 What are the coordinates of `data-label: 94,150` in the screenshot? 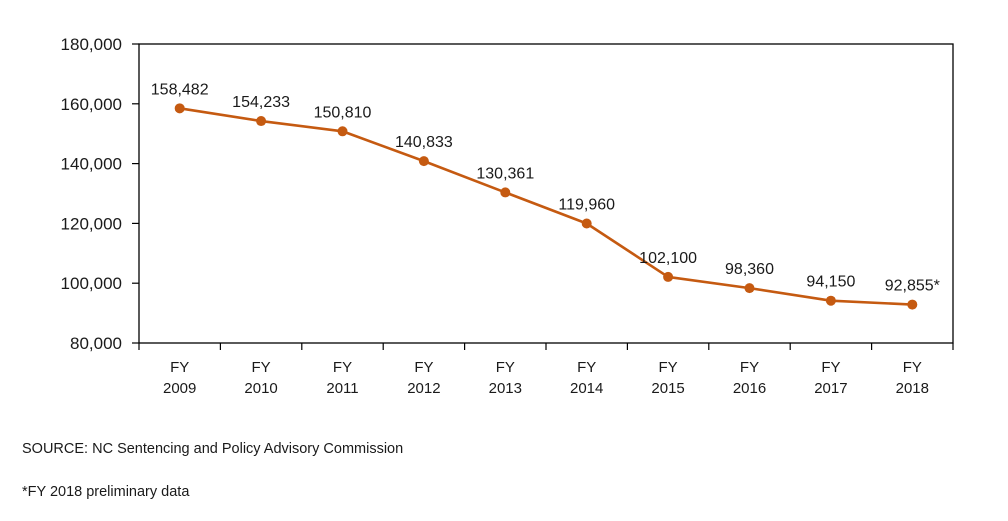 It's located at (830, 282).